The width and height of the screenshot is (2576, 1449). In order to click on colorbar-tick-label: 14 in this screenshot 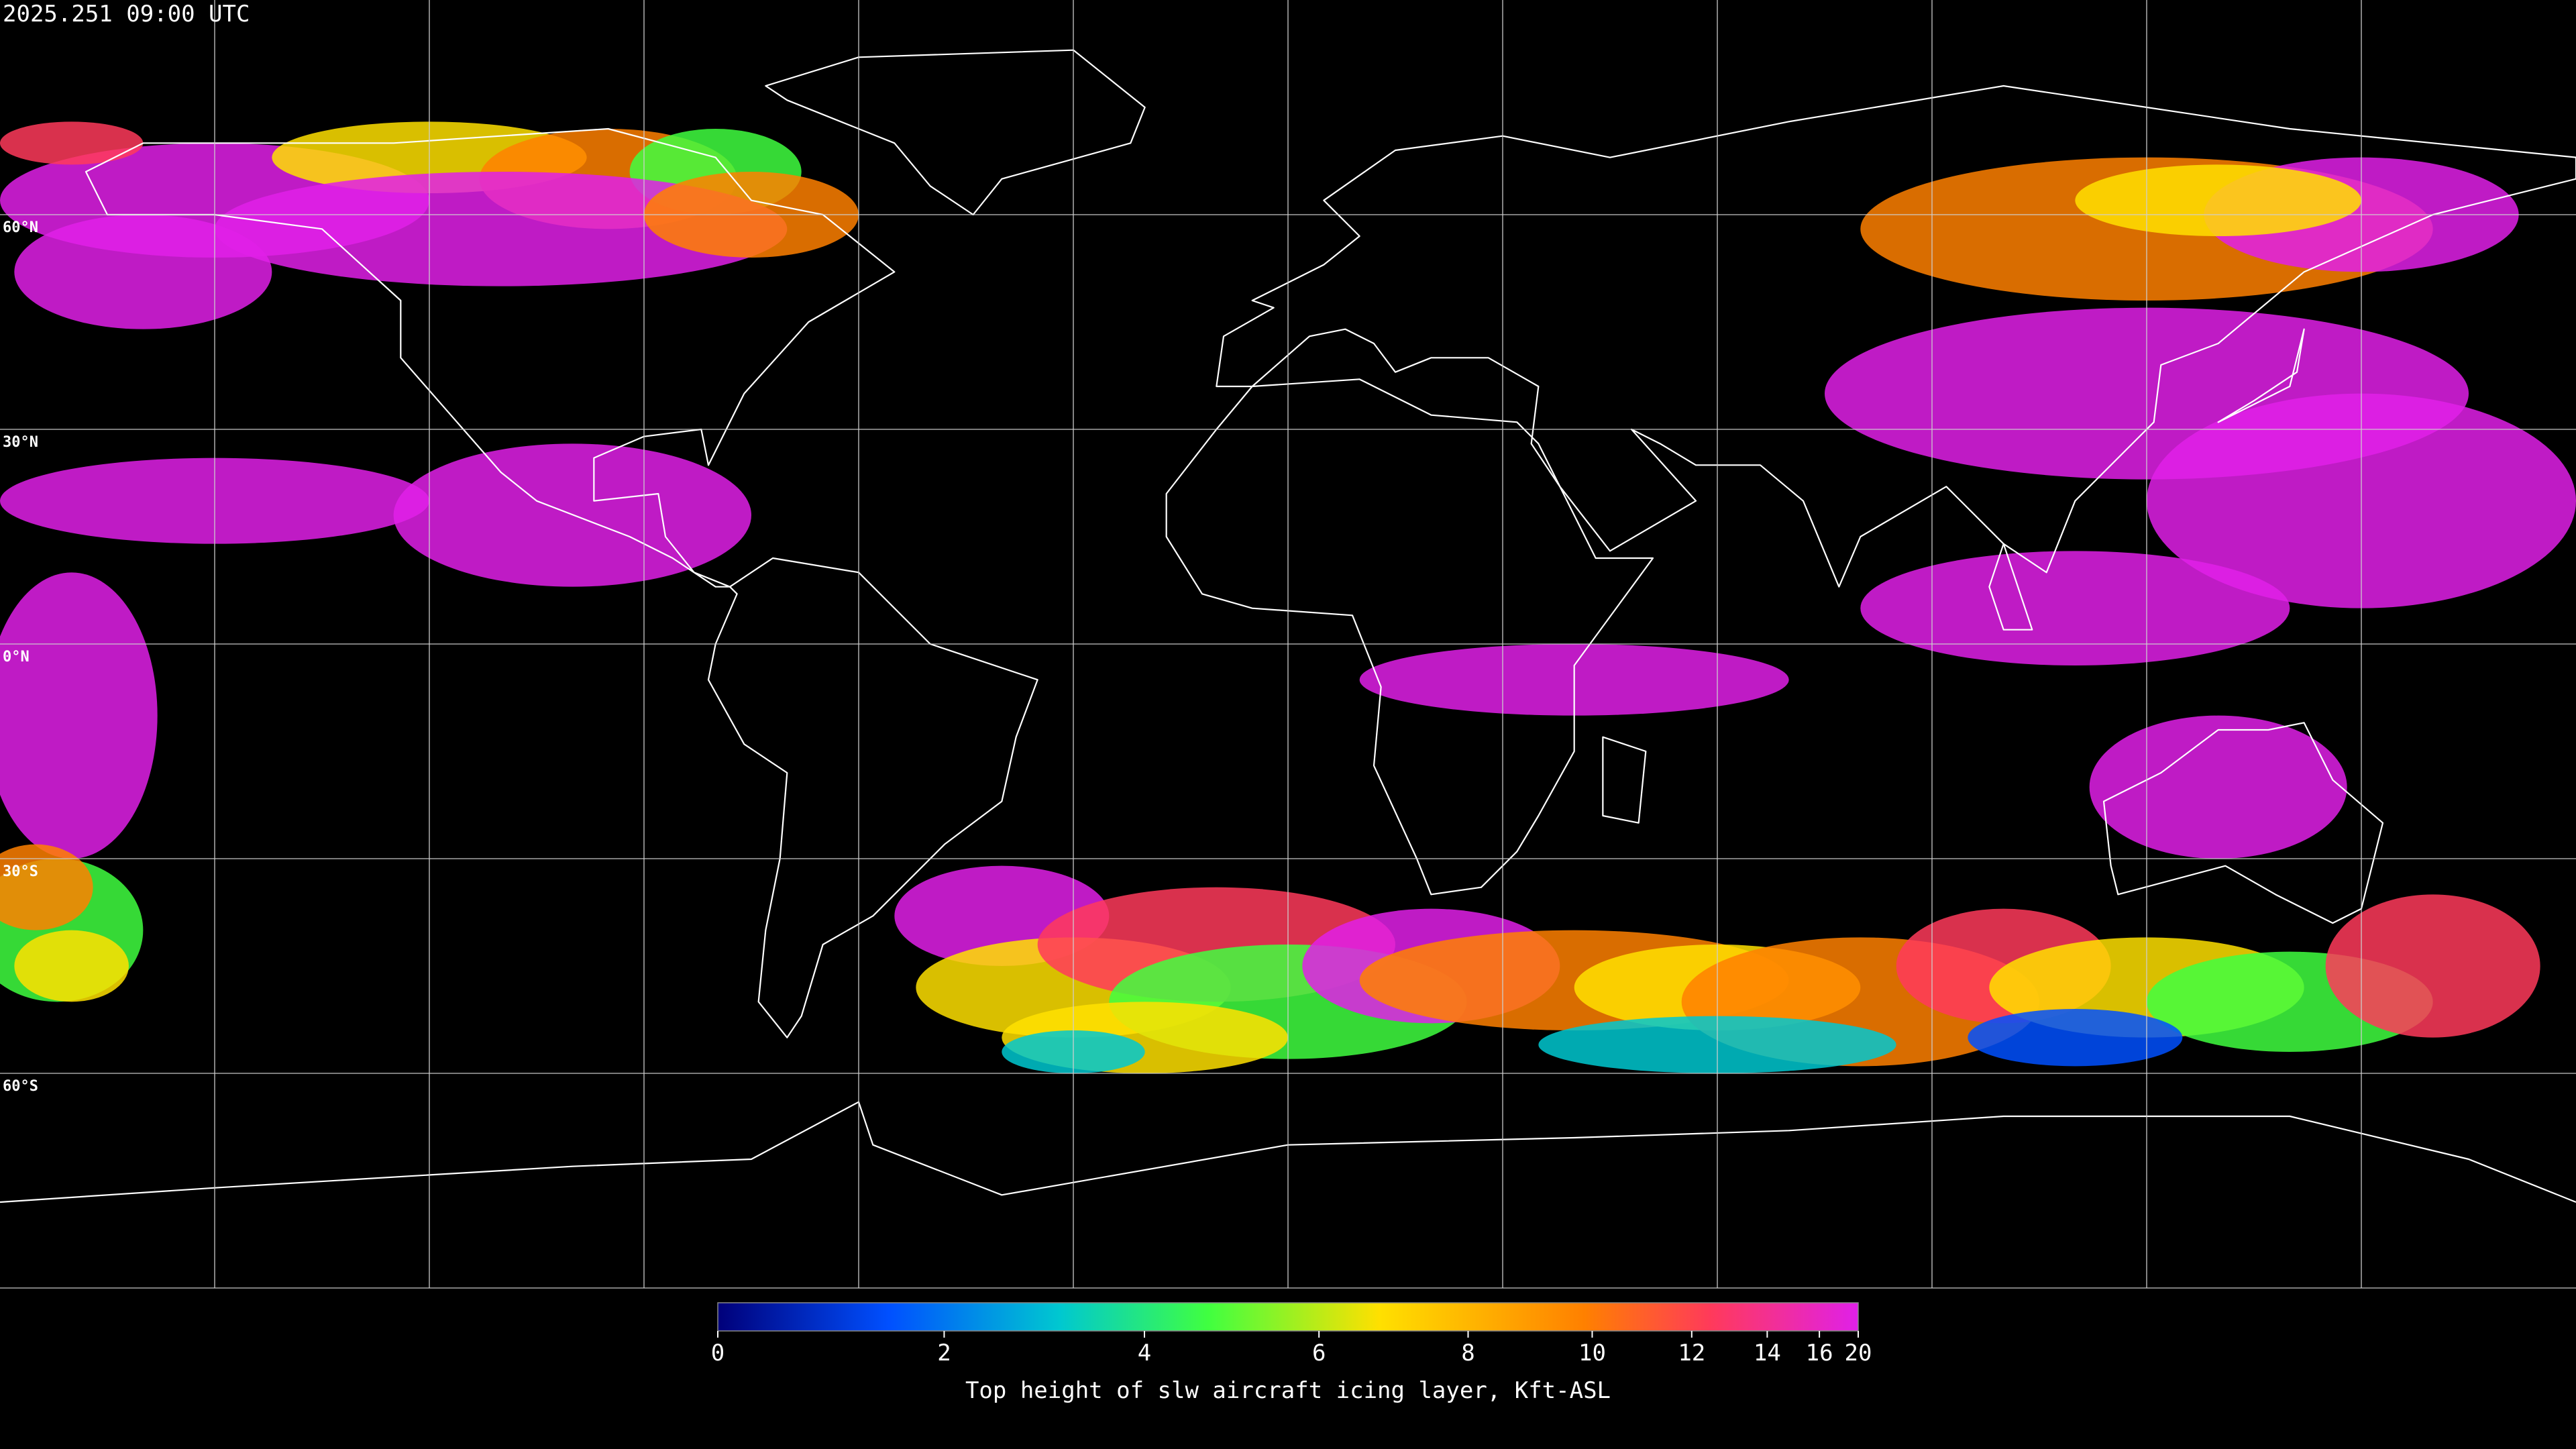, I will do `click(1767, 1353)`.